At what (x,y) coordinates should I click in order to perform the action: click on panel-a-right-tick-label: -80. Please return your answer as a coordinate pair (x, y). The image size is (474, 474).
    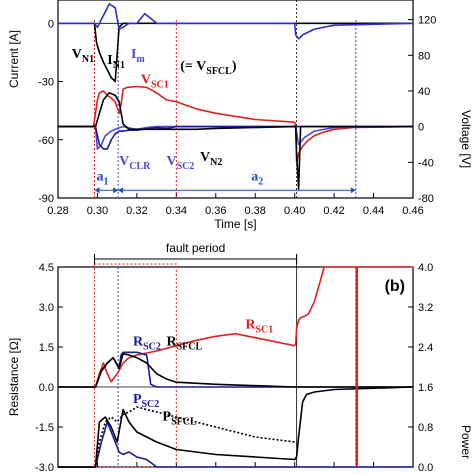
    Looking at the image, I should click on (426, 199).